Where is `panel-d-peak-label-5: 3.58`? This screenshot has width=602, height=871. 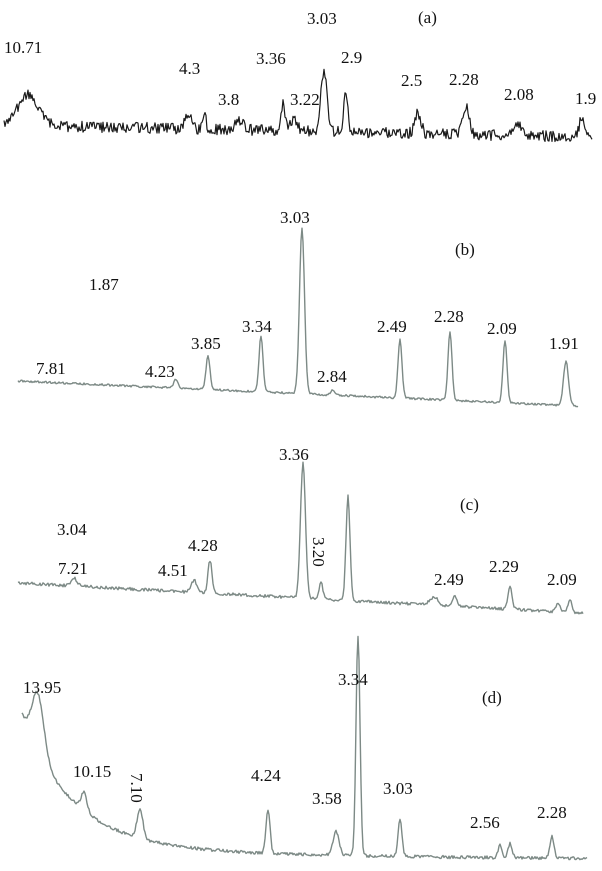 panel-d-peak-label-5: 3.58 is located at coordinates (327, 798).